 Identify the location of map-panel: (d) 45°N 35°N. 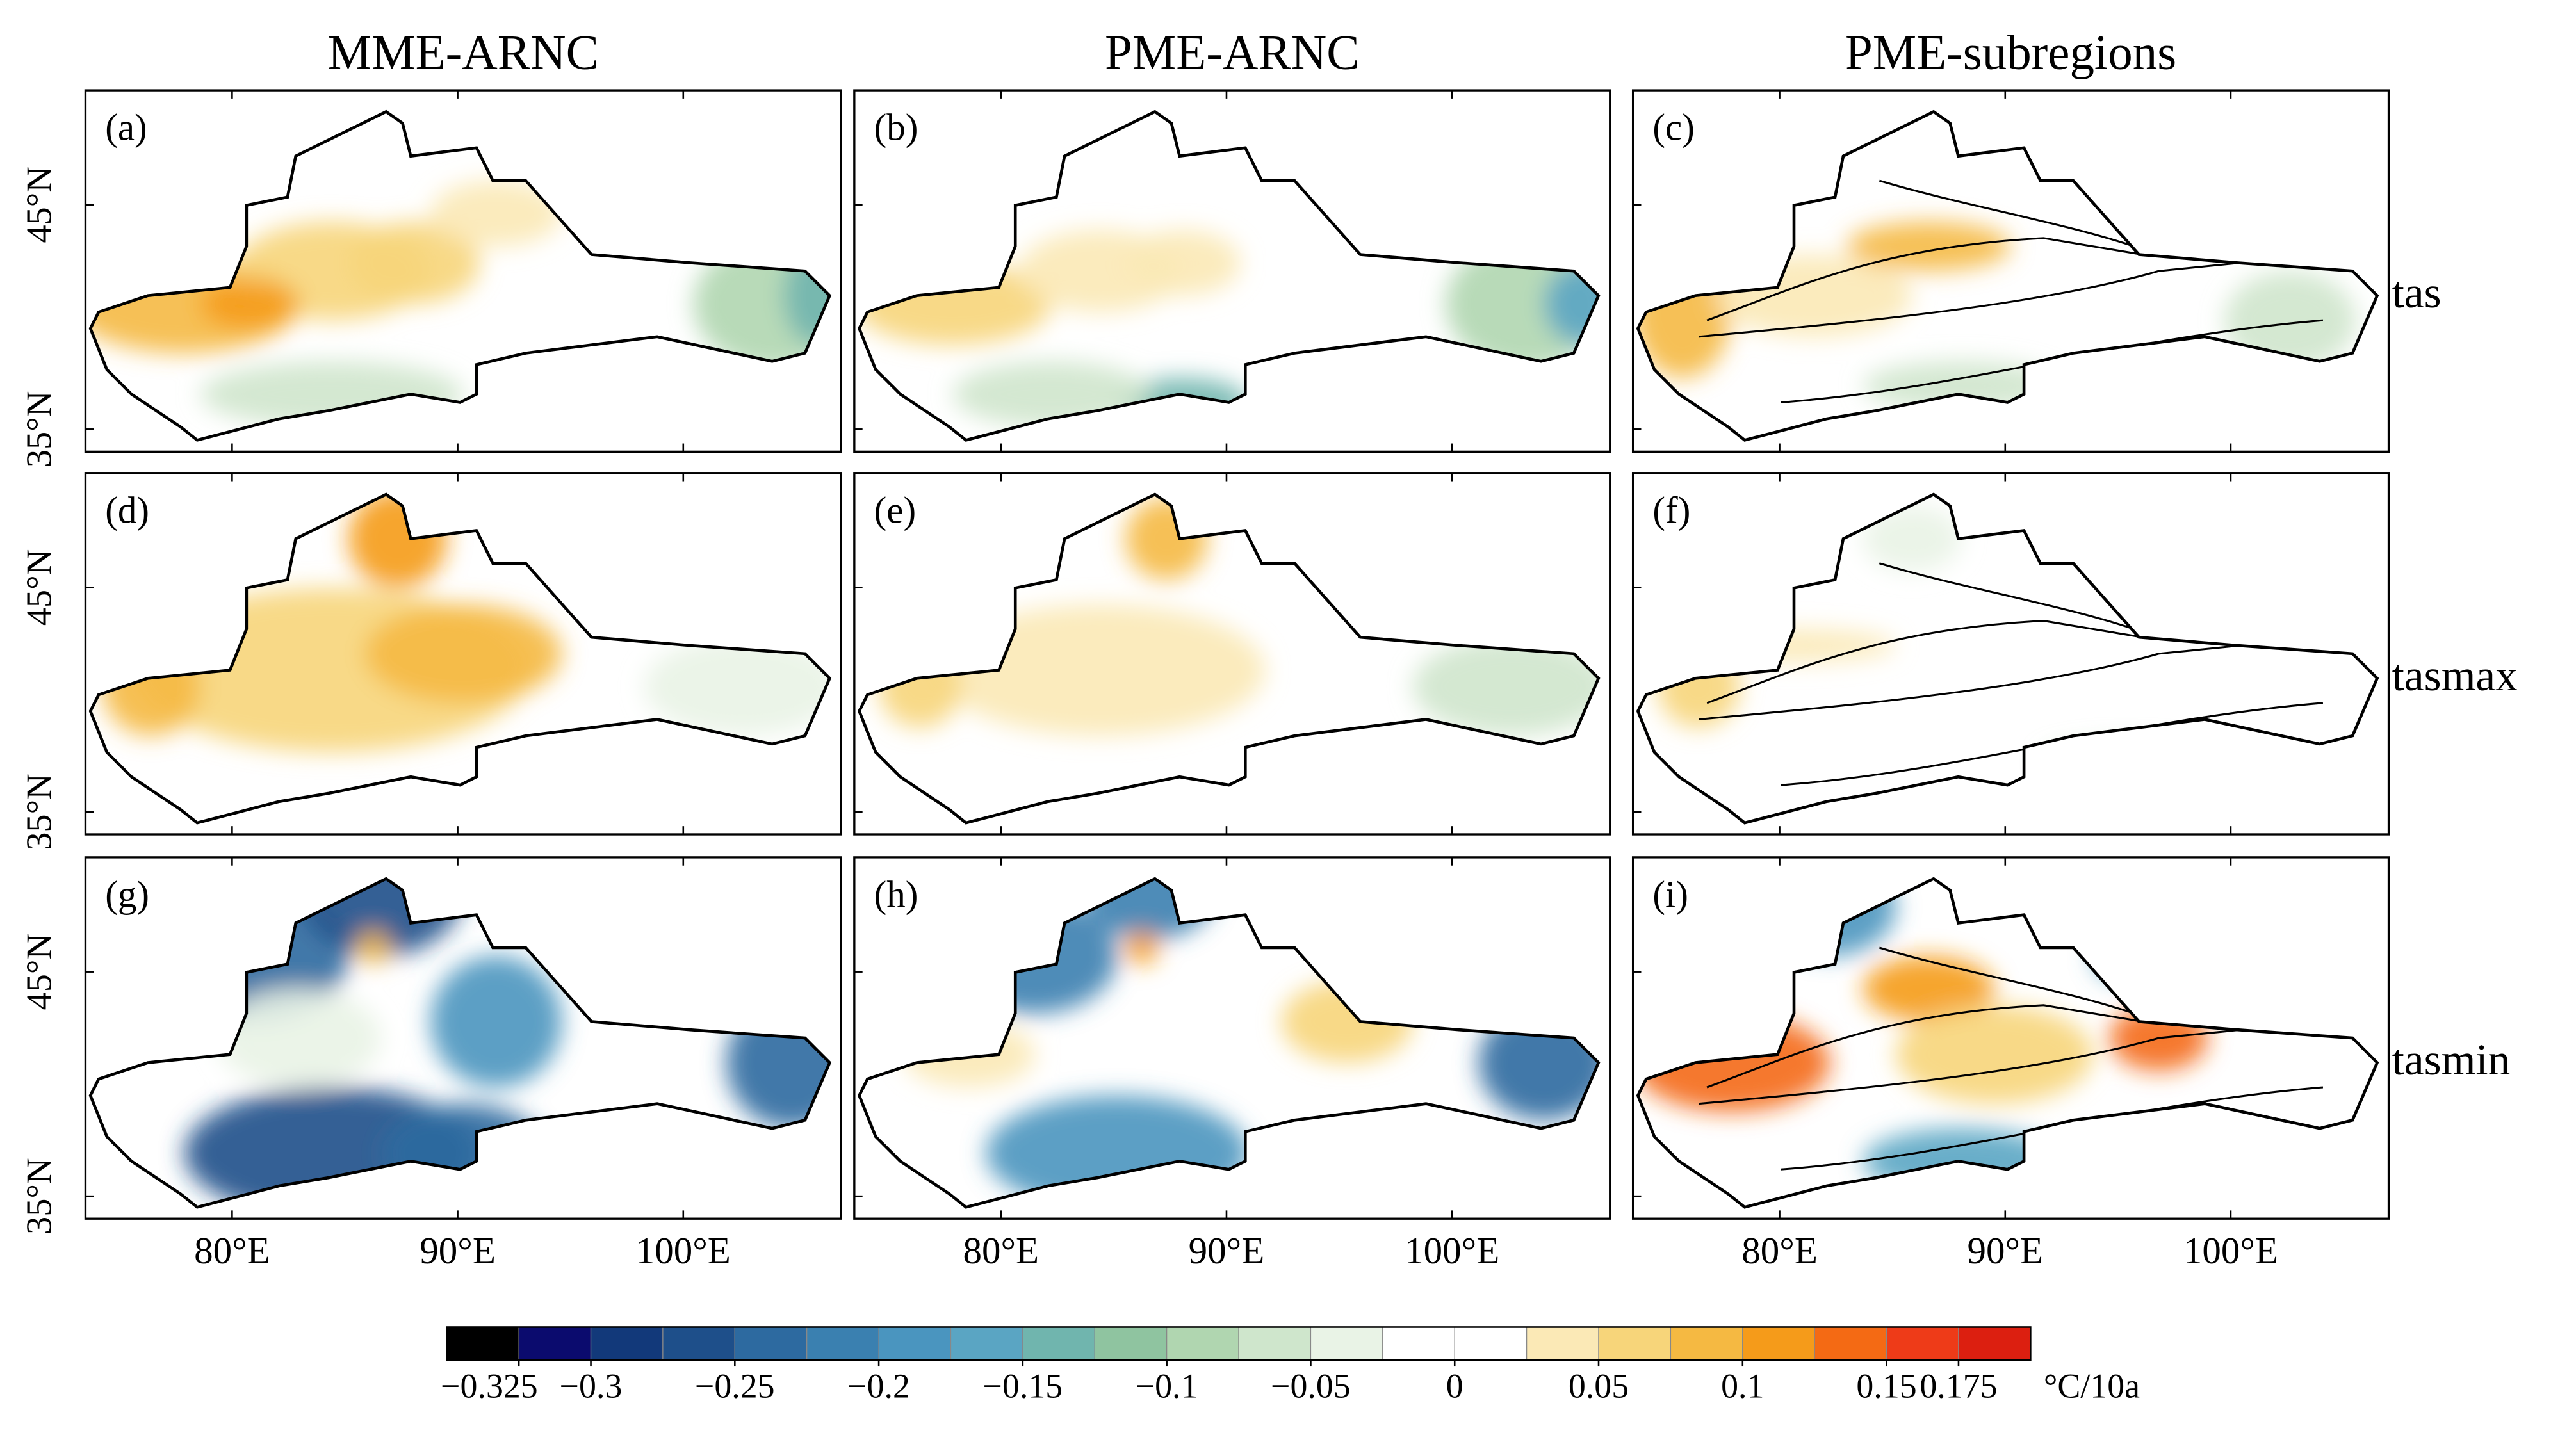
(431, 661).